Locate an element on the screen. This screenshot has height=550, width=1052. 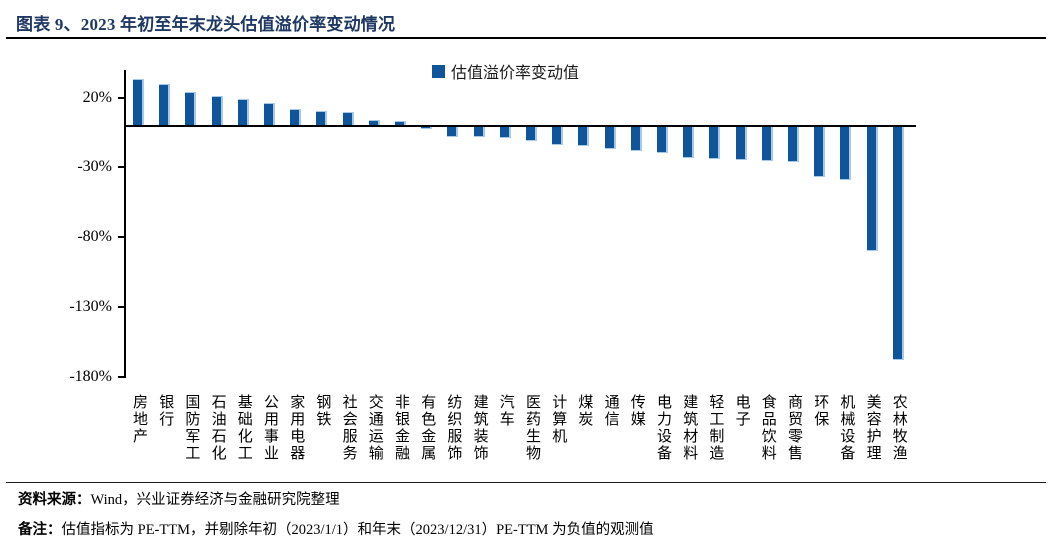
x-axis-label: 国防军工 is located at coordinates (191, 428).